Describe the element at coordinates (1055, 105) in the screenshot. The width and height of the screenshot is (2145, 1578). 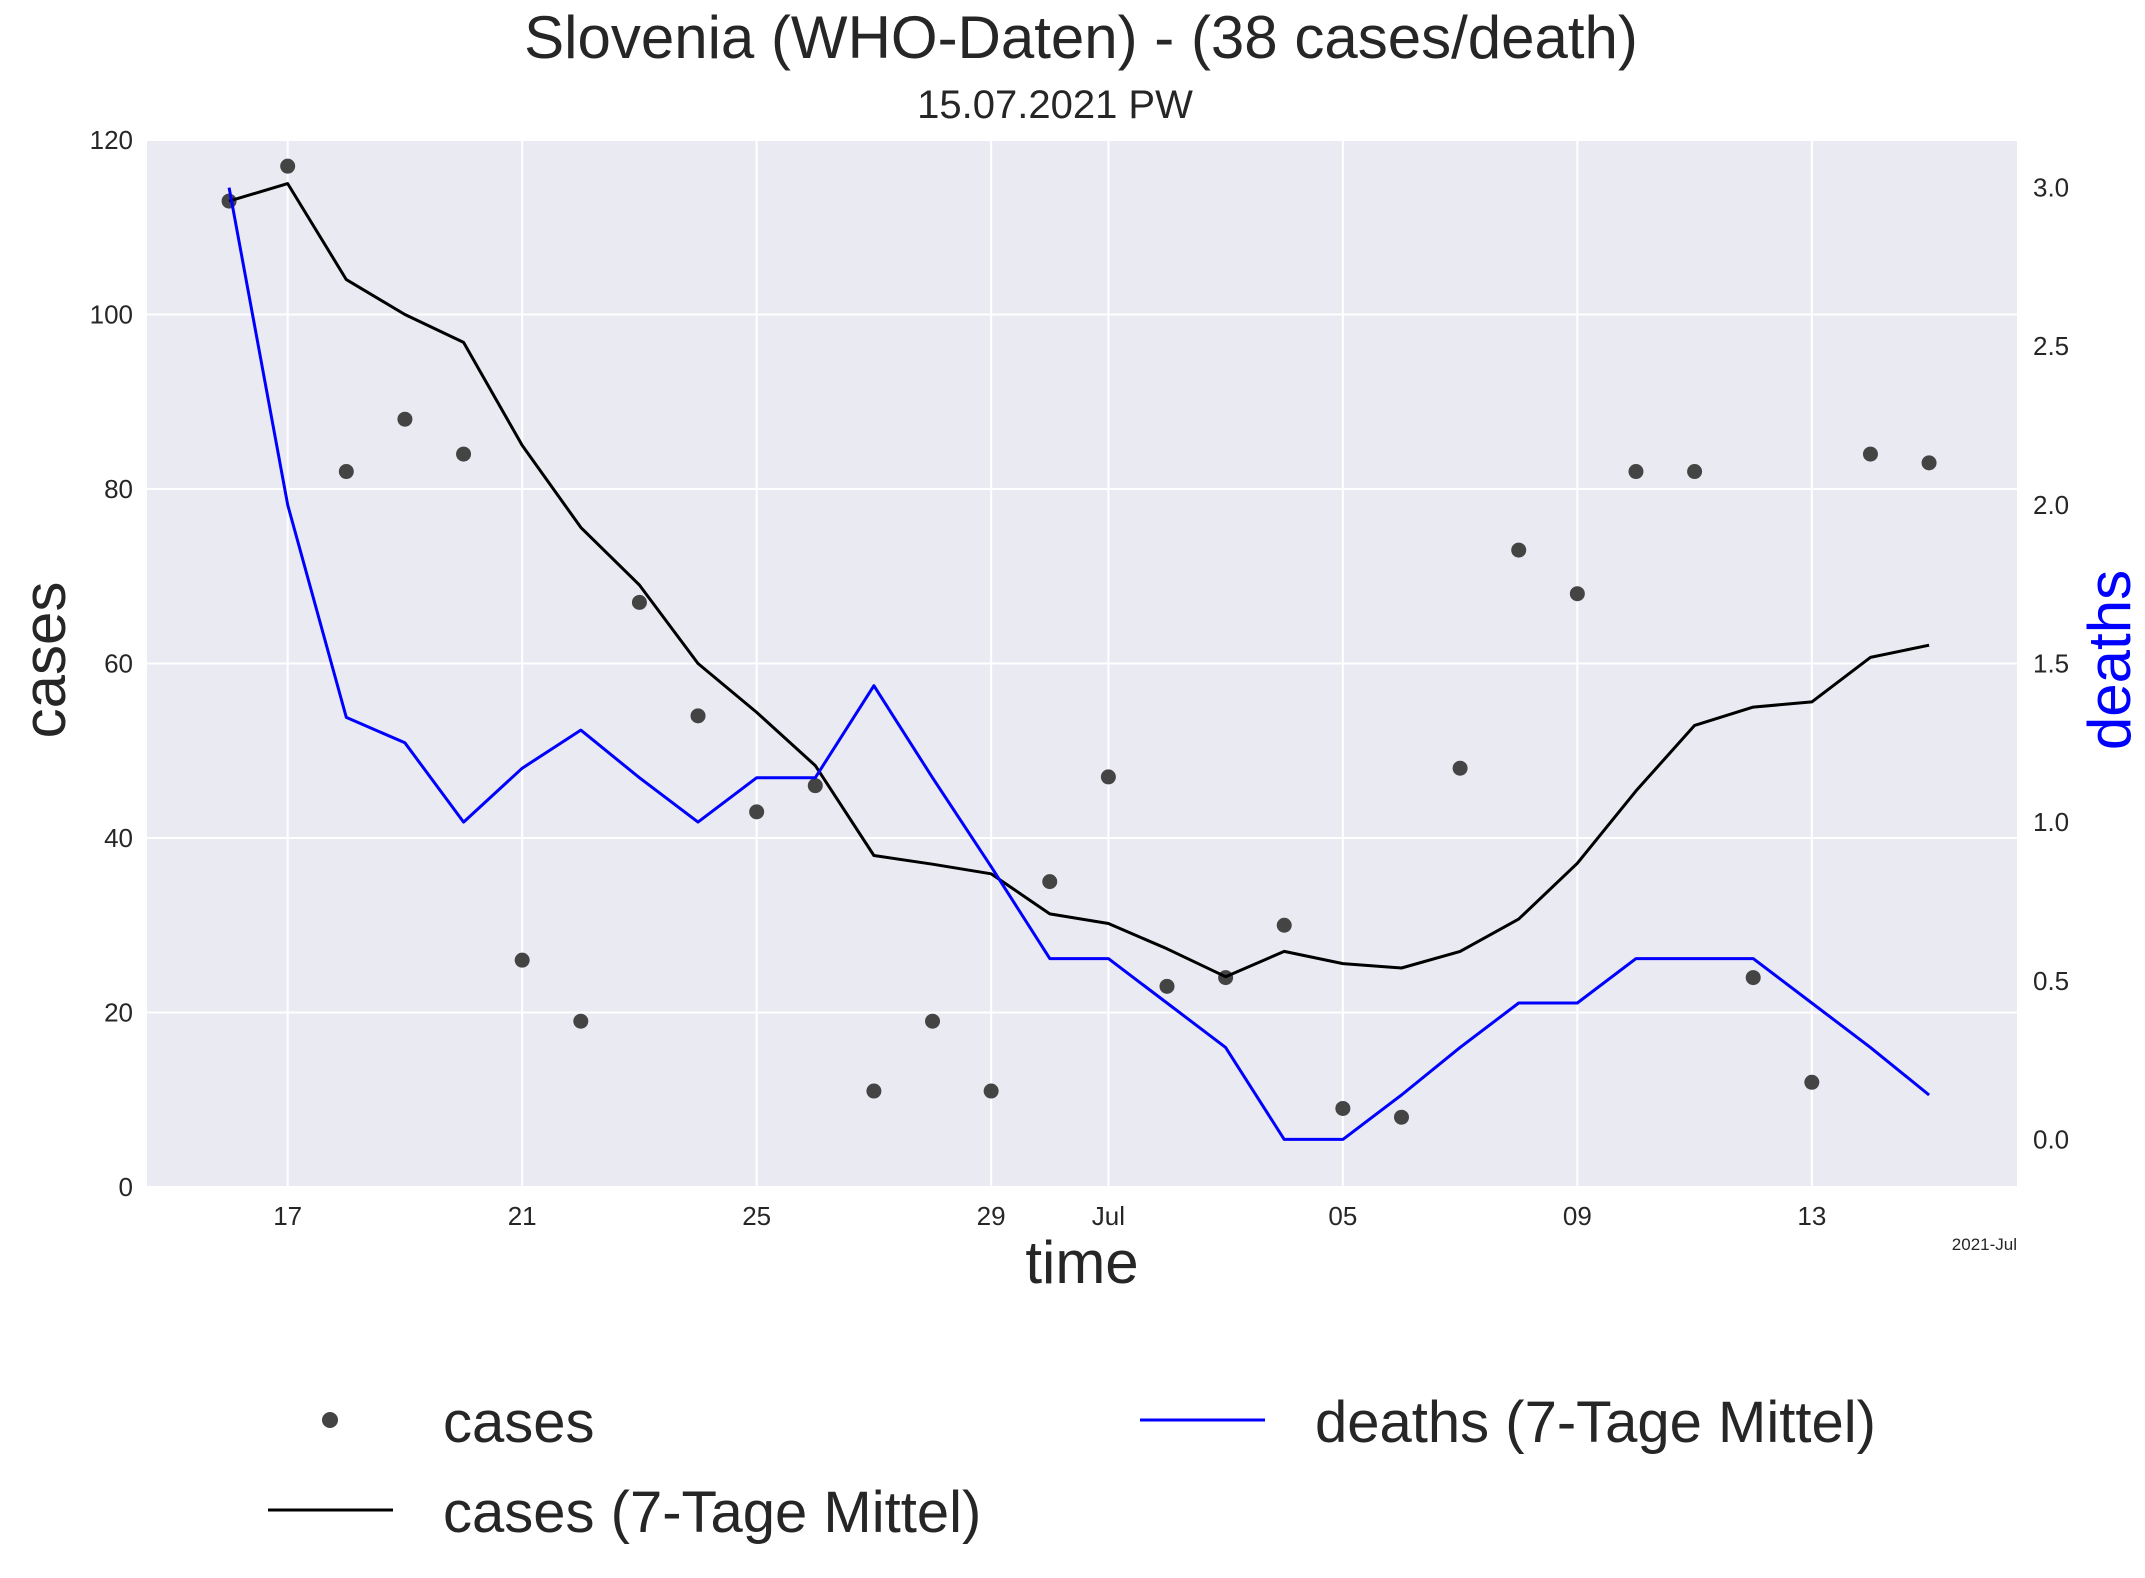
I see `chart-subtitle: 15.07.2021 PW` at that location.